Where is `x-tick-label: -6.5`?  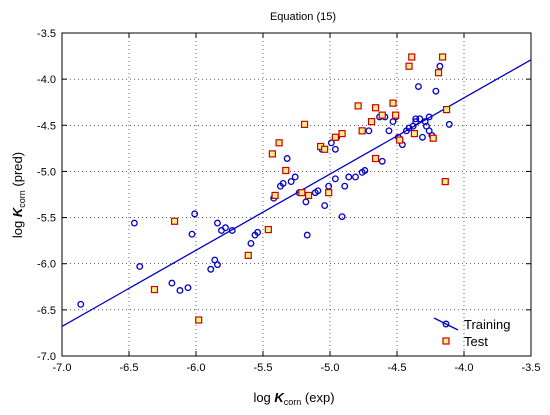 x-tick-label: -6.5 is located at coordinates (129, 368).